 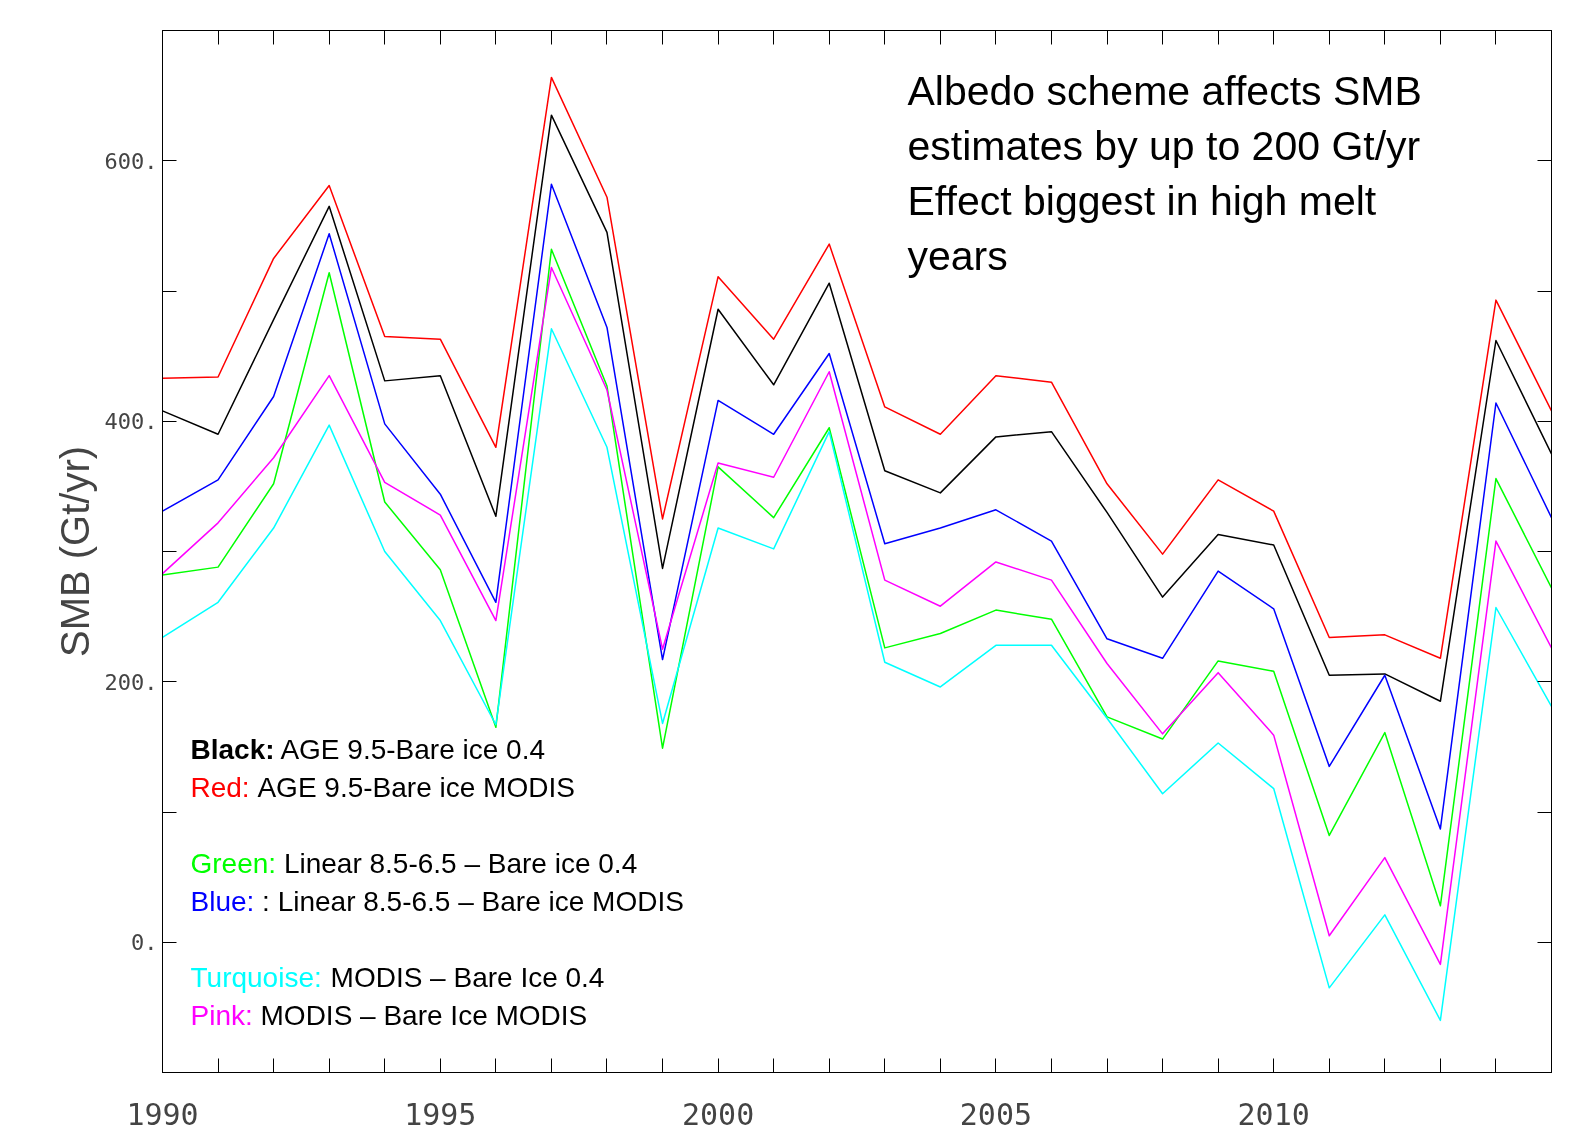 What do you see at coordinates (162, 1114) in the screenshot?
I see `x-tick-label: 1990` at bounding box center [162, 1114].